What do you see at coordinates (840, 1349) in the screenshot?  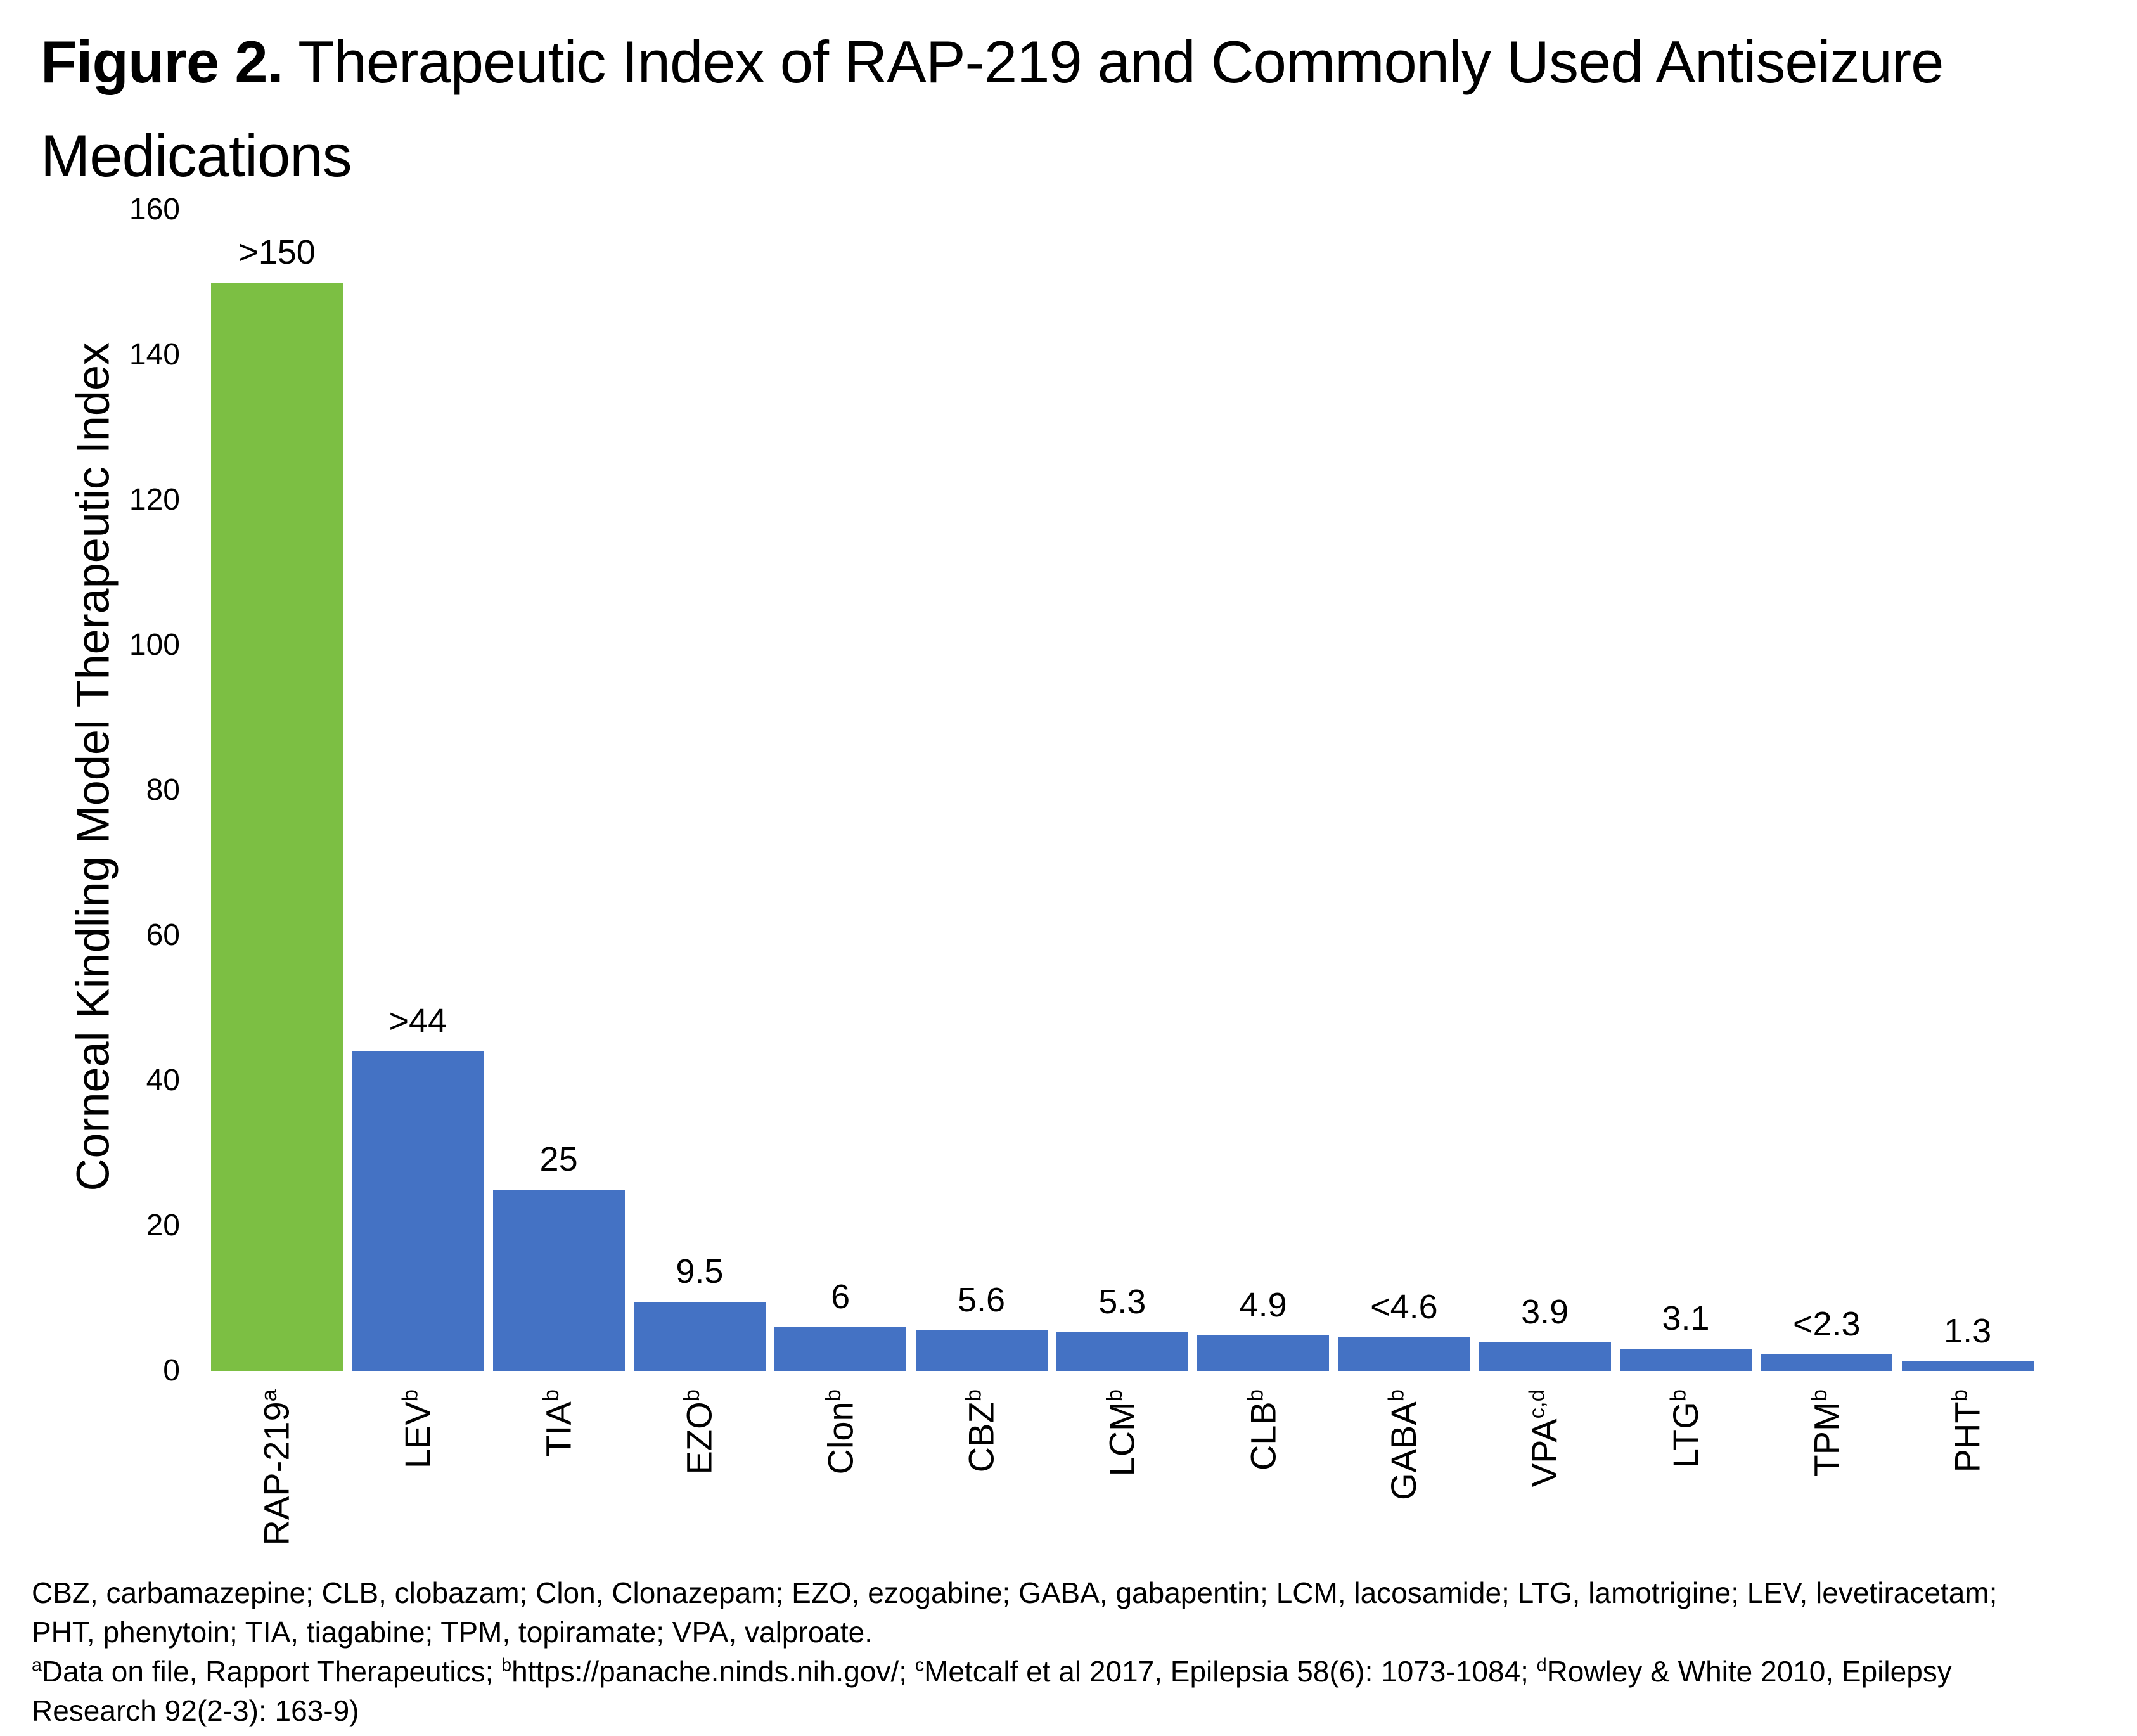 I see `bar-clon` at bounding box center [840, 1349].